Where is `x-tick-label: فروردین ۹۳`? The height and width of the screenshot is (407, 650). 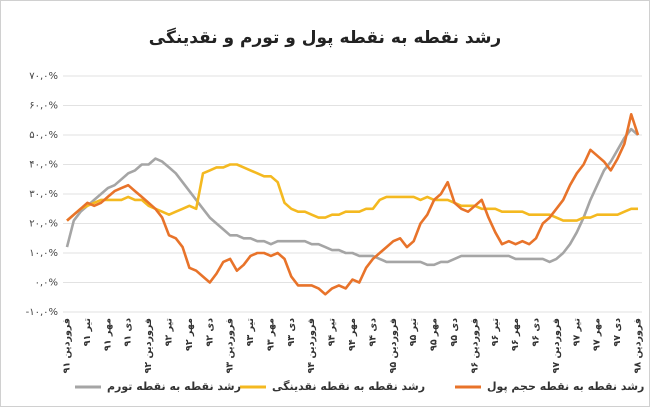
x-tick-label: فروردین ۹۳ is located at coordinates (230, 345).